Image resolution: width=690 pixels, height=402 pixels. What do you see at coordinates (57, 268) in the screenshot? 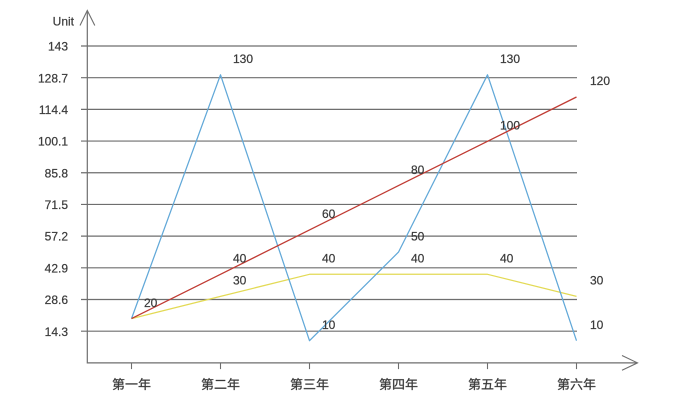
I see `svg-text: 42.9` at bounding box center [57, 268].